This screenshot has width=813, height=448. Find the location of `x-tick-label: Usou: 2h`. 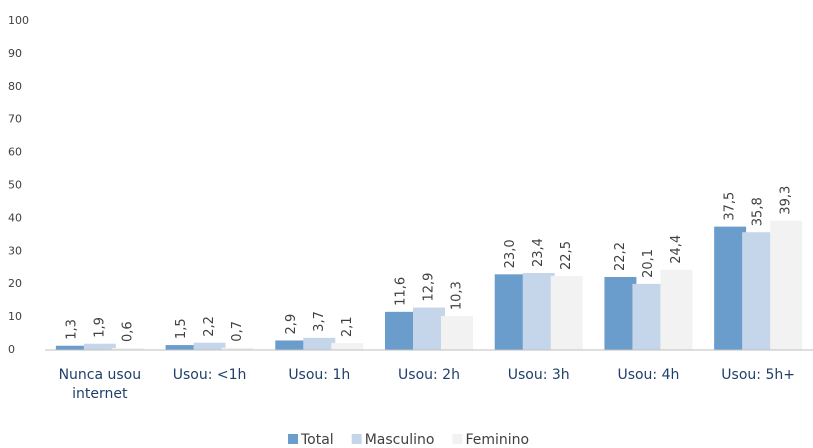

x-tick-label: Usou: 2h is located at coordinates (429, 375).